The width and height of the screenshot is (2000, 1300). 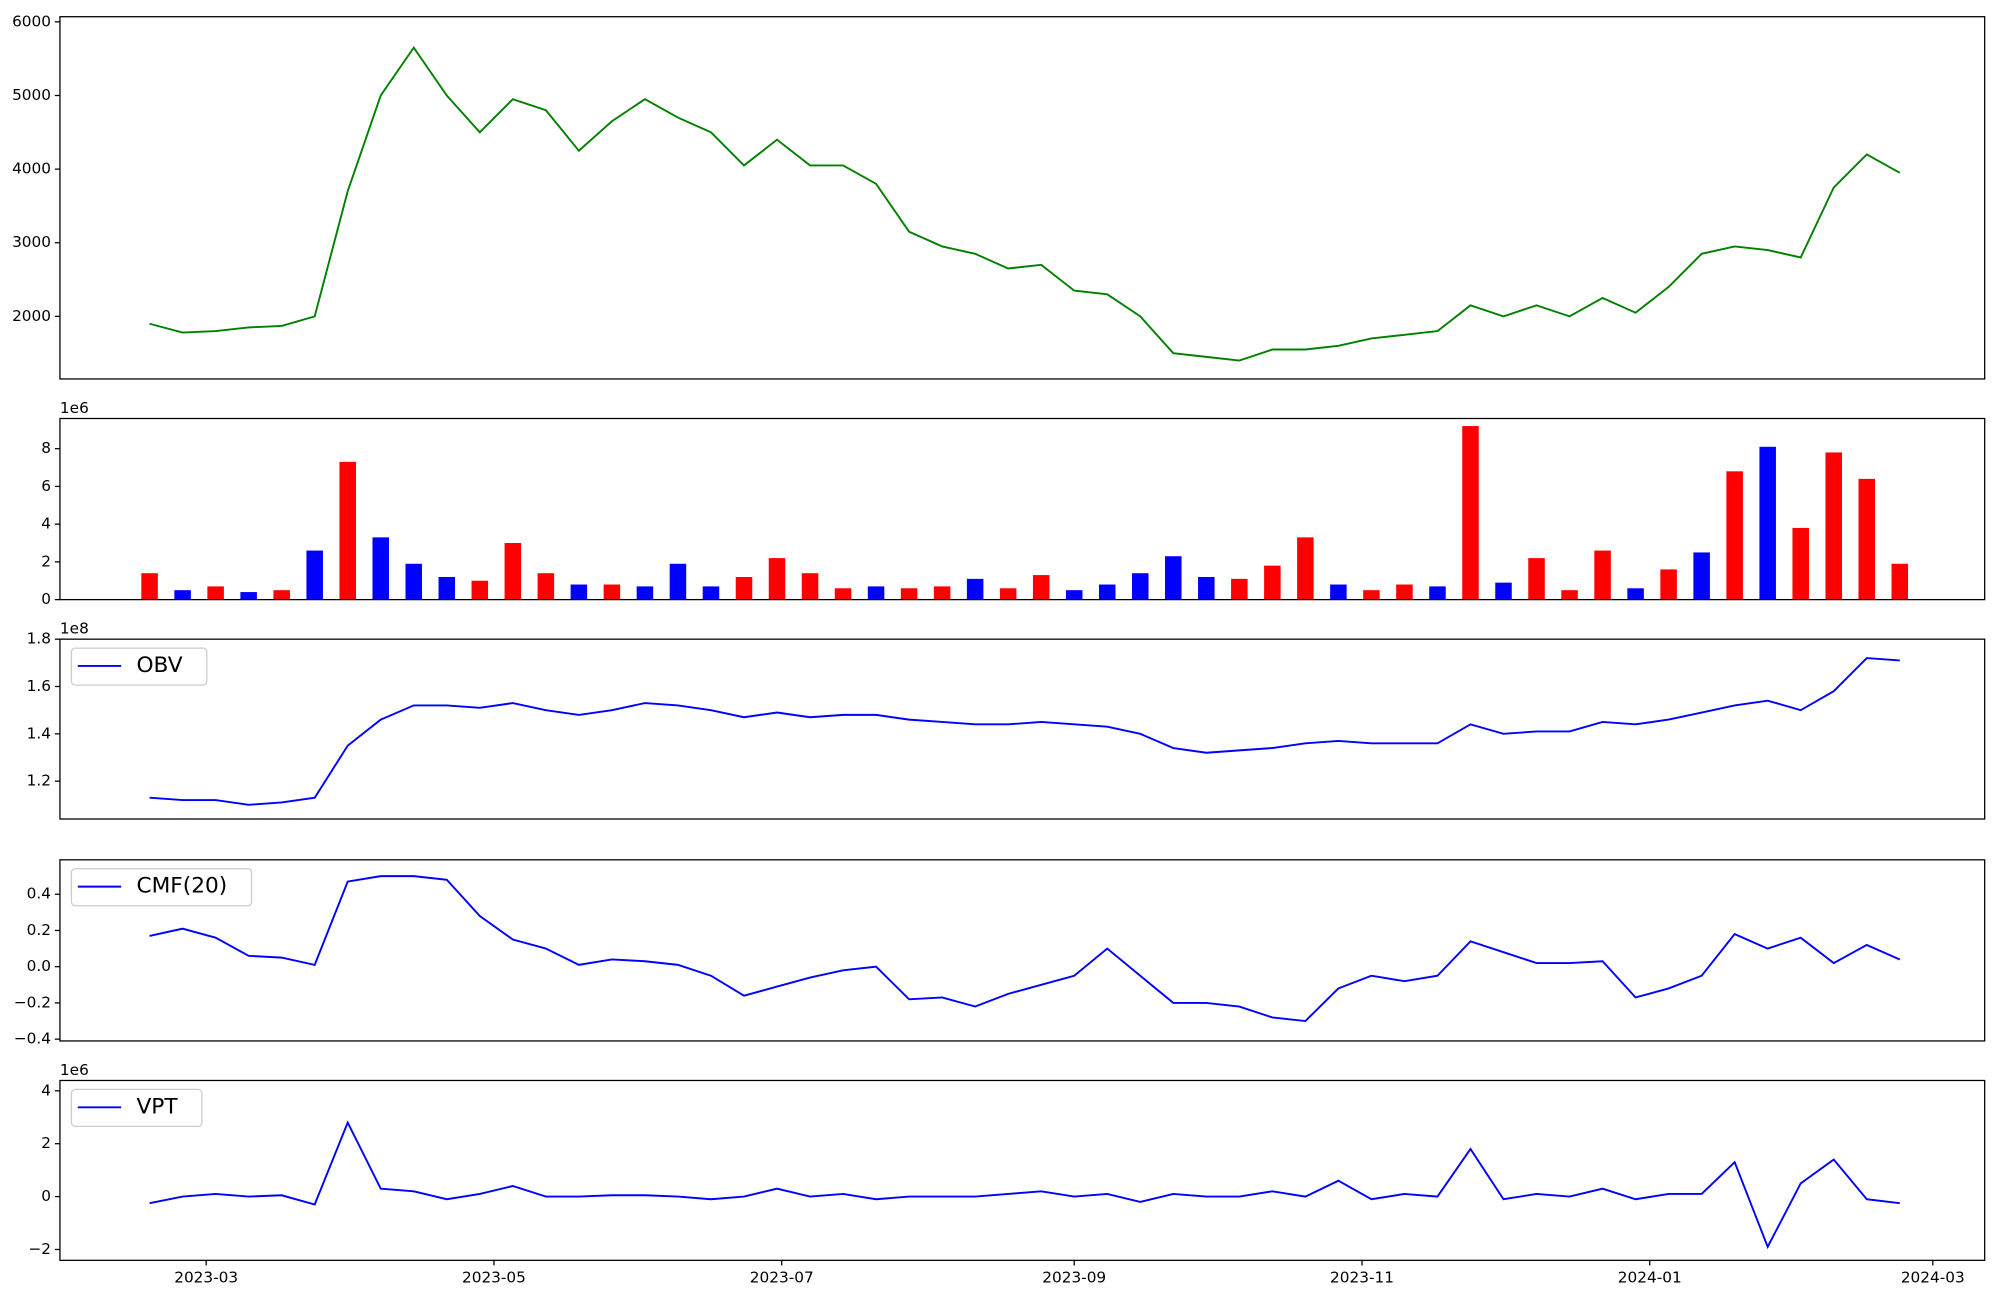 What do you see at coordinates (159, 665) in the screenshot?
I see `legend-label: OBV` at bounding box center [159, 665].